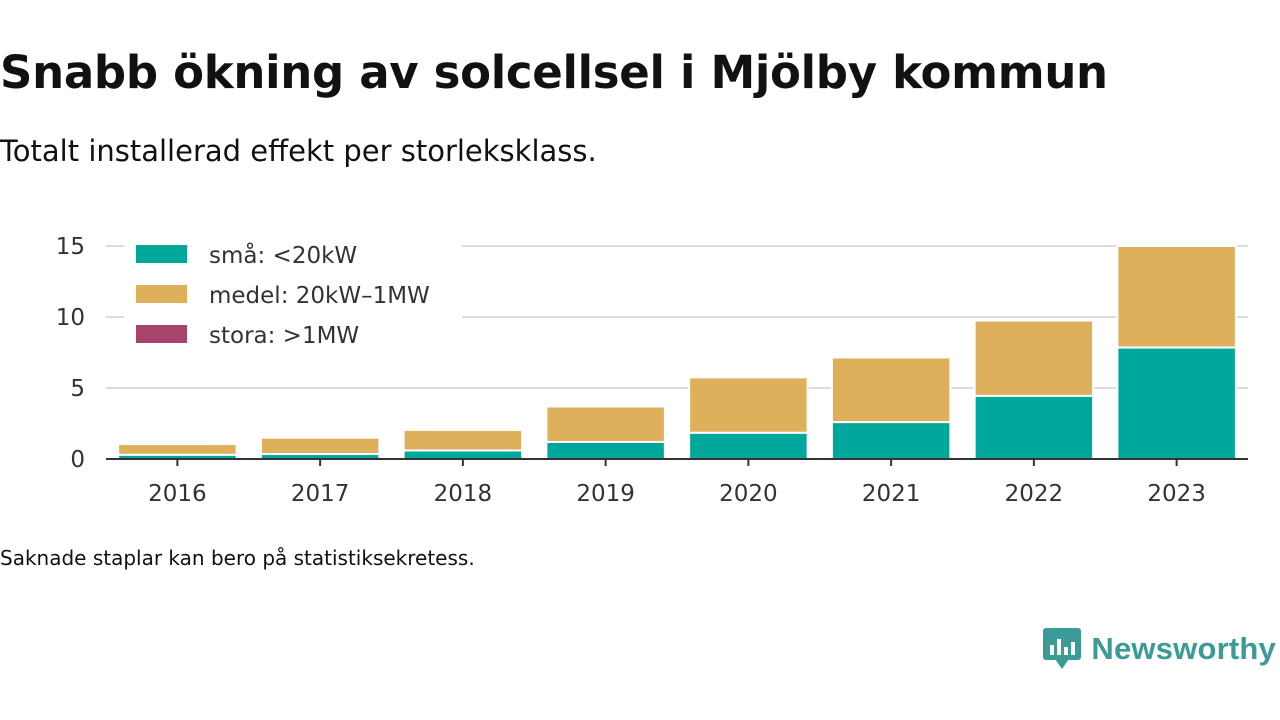  What do you see at coordinates (319, 296) in the screenshot?
I see `legend-label: medel: 20kW–1MW` at bounding box center [319, 296].